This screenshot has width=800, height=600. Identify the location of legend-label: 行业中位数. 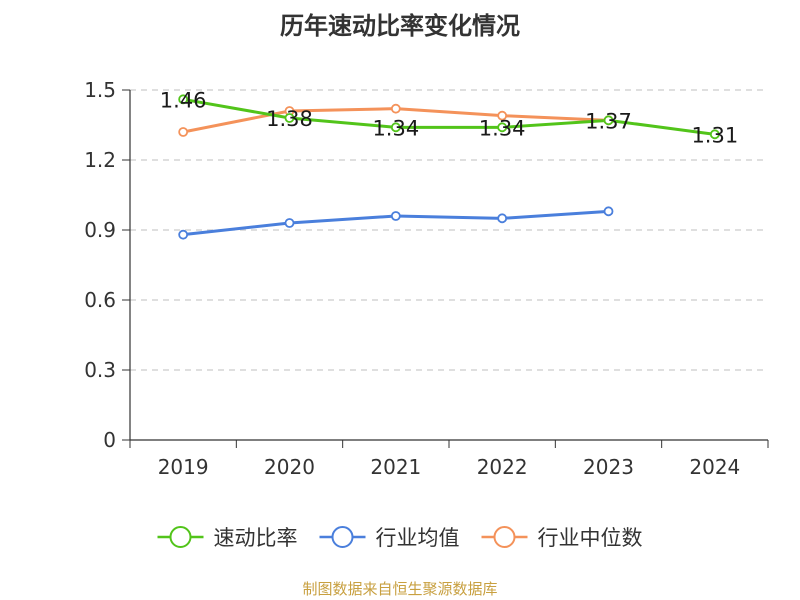
(590, 538).